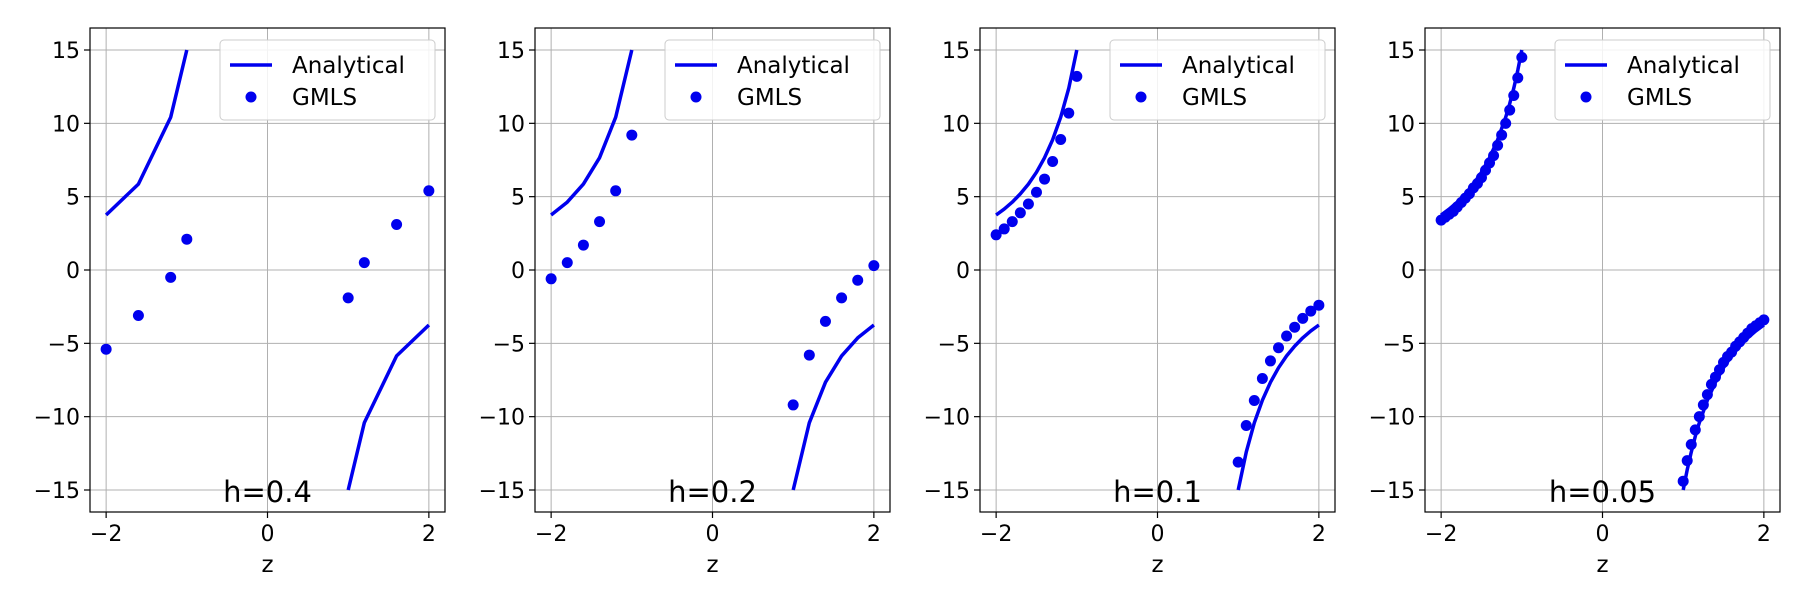 The image size is (1800, 600). Describe the element at coordinates (1602, 492) in the screenshot. I see `h-annotation: h=0.05` at that location.